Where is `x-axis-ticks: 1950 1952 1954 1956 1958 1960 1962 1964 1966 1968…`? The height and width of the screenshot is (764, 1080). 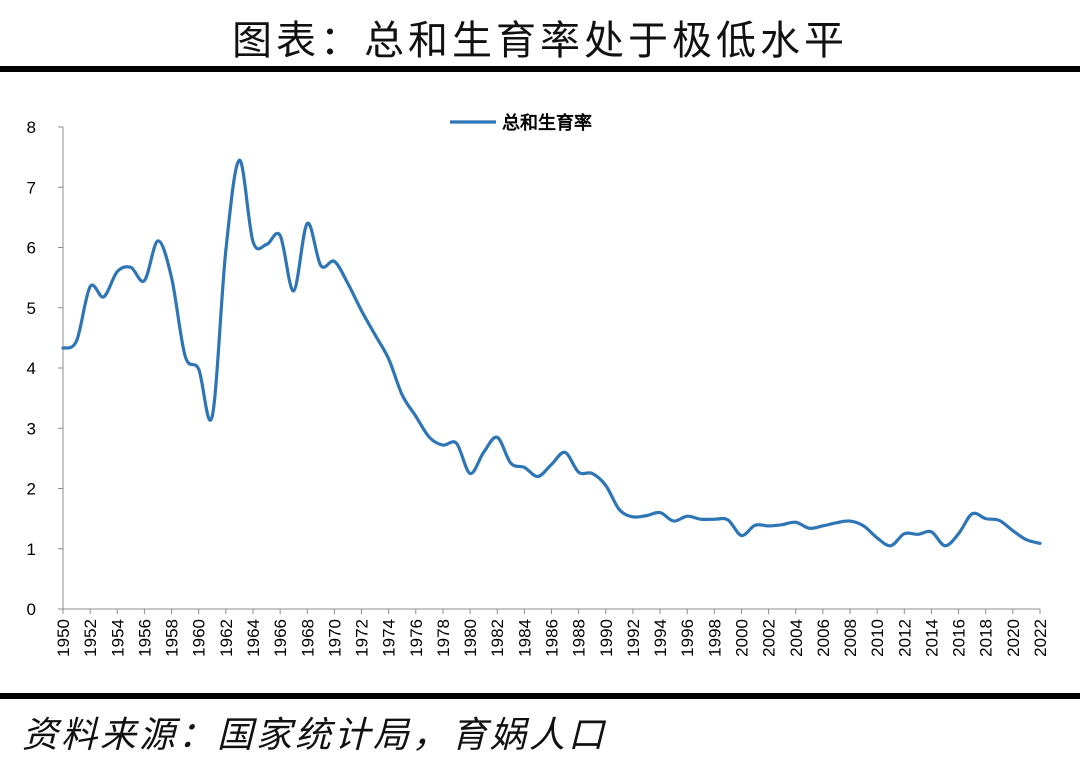 x-axis-ticks: 1950 1952 1954 1956 1958 1960 1962 1964 1966 1968… is located at coordinates (552, 633).